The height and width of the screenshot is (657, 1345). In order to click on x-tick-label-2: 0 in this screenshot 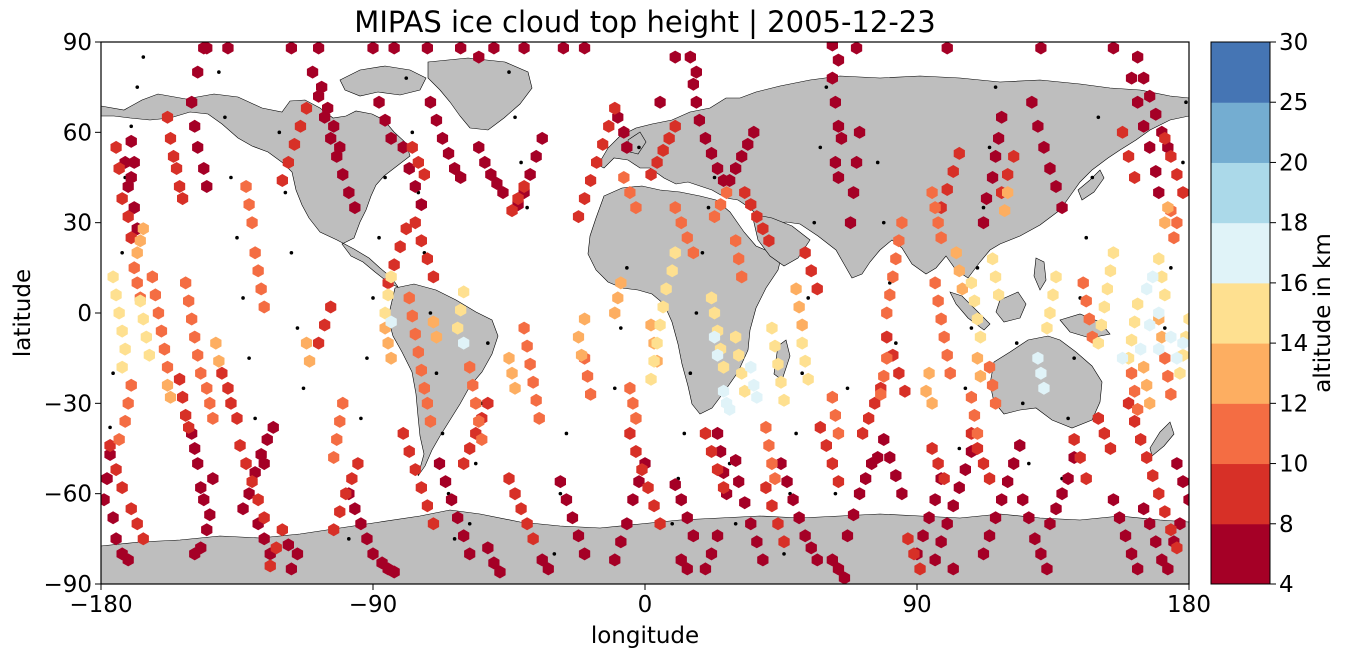, I will do `click(645, 605)`.